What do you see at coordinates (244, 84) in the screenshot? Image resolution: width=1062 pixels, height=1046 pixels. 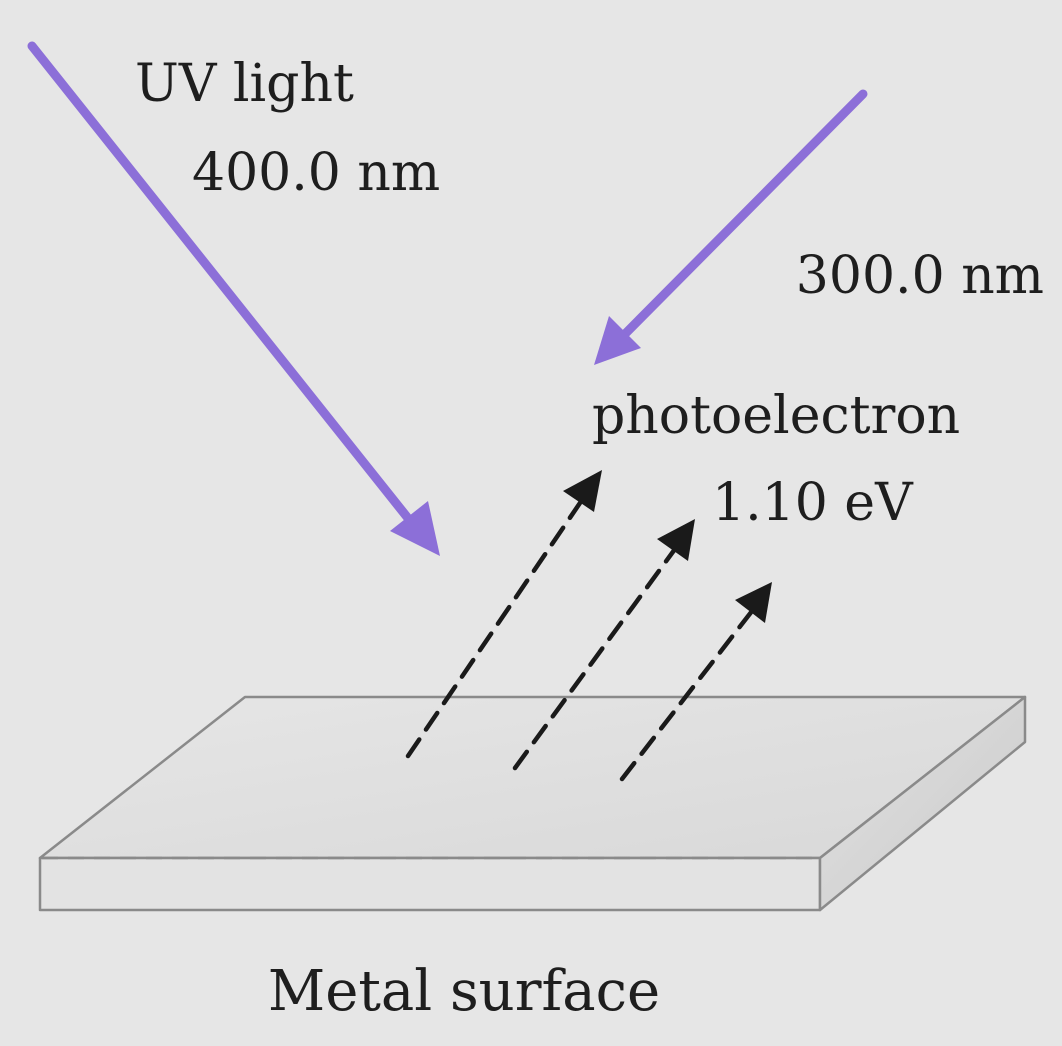 I see `light-title-label: UV light` at bounding box center [244, 84].